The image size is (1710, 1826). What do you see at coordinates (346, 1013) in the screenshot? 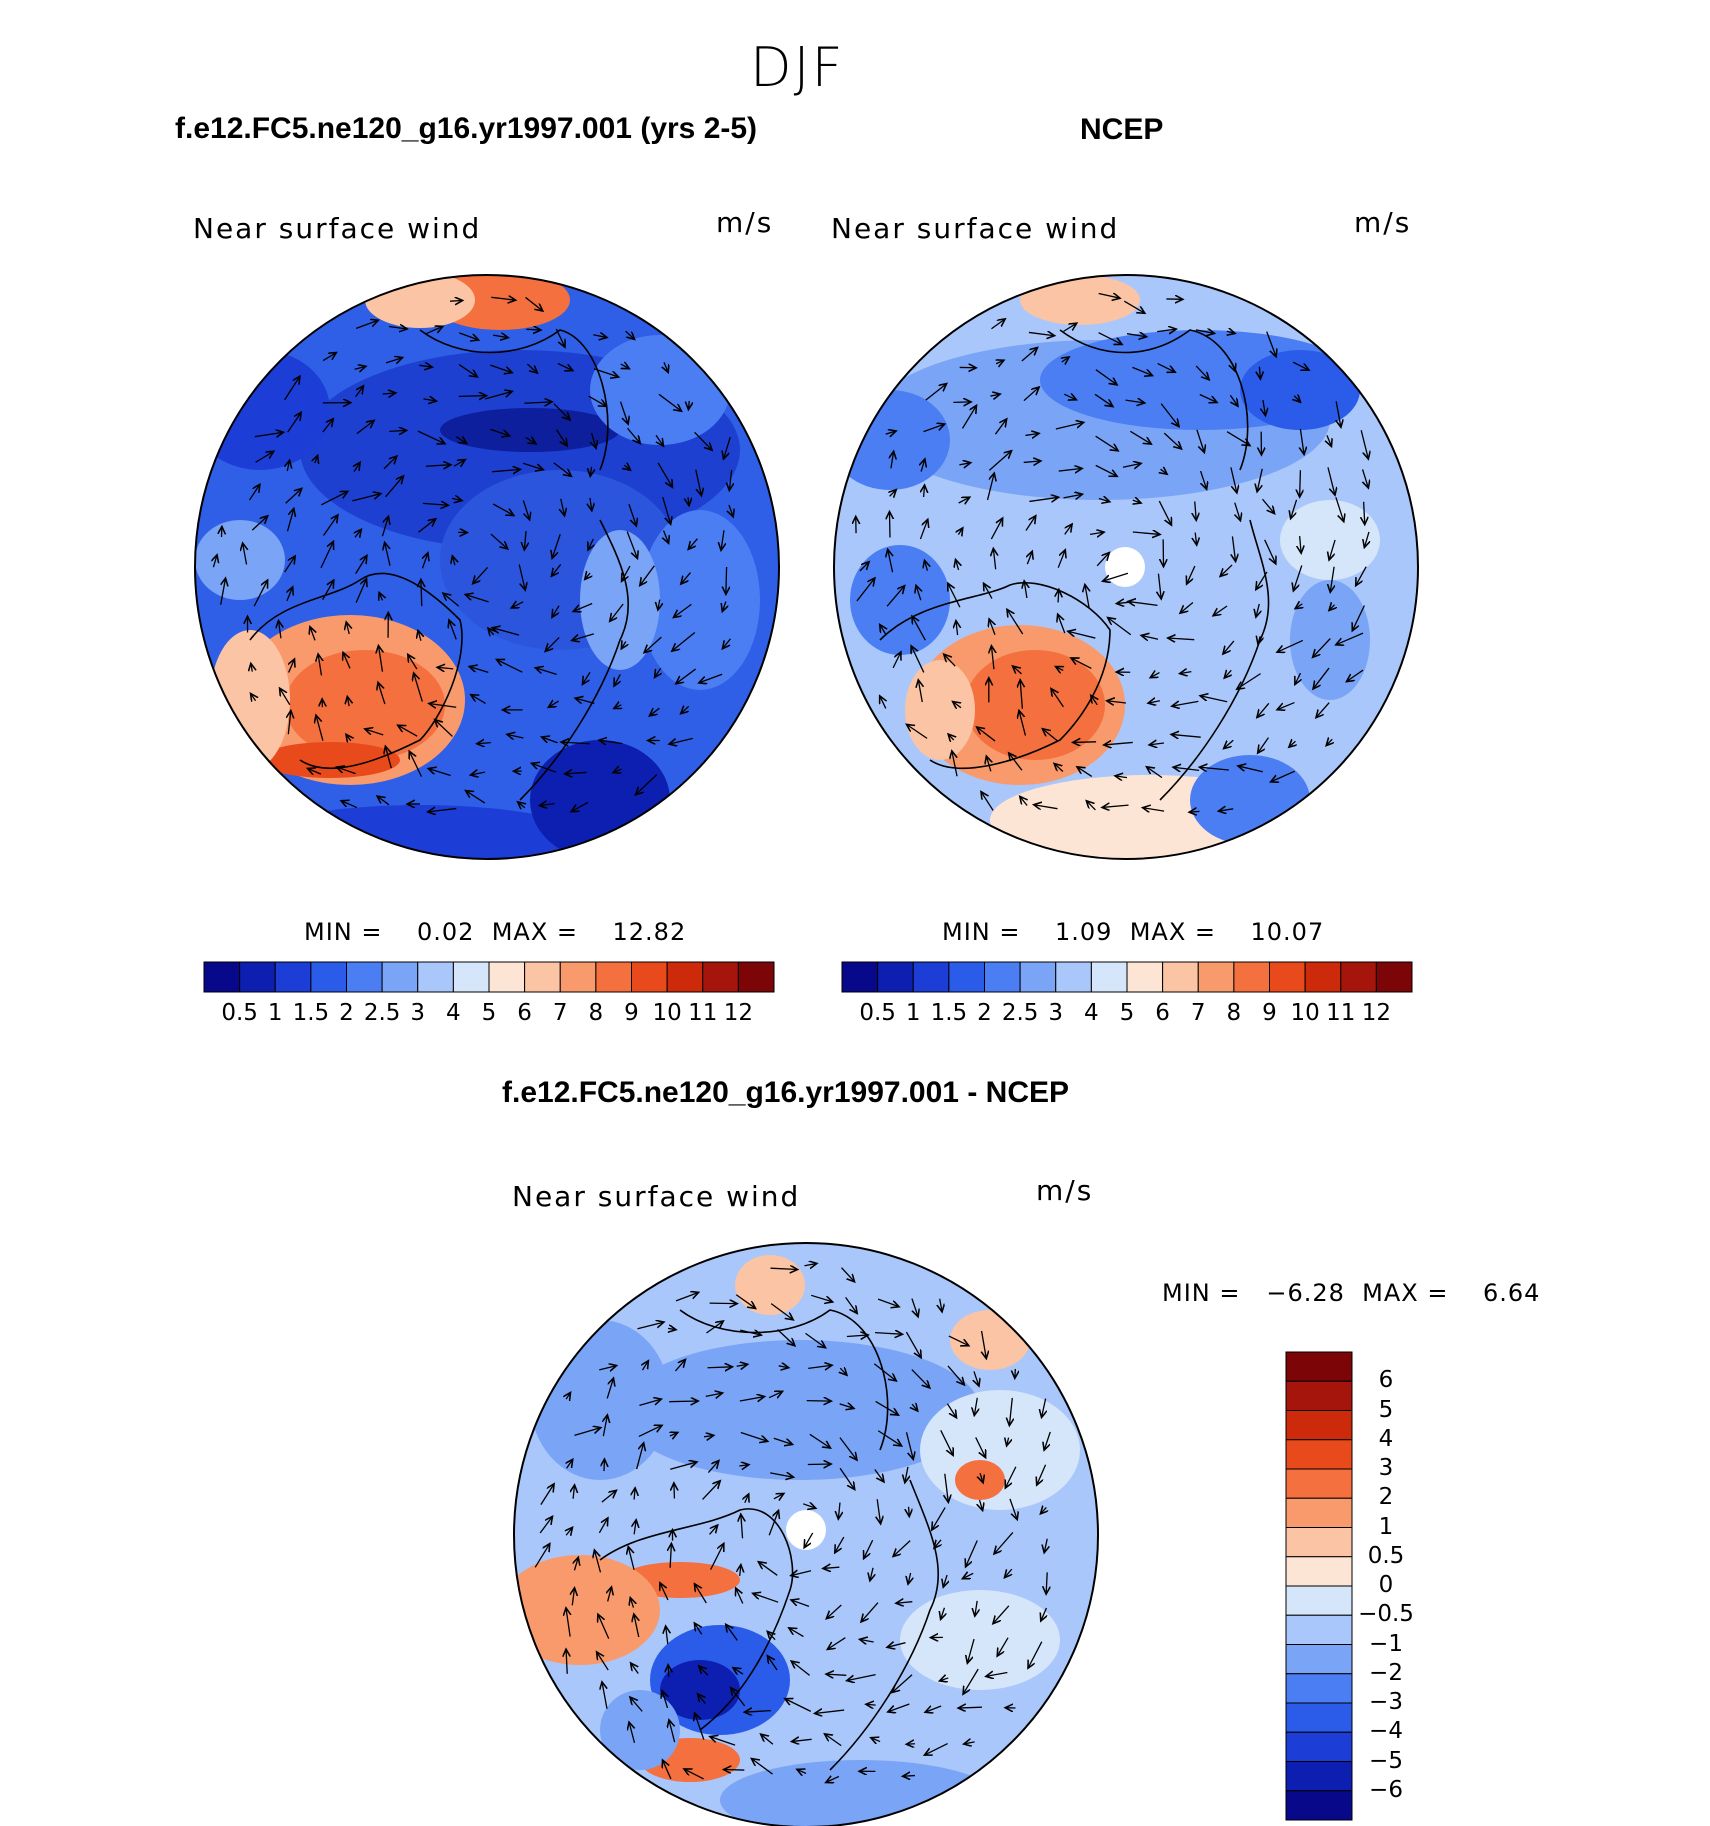
I see `colorbar-panel1-tick-label: 2` at bounding box center [346, 1013].